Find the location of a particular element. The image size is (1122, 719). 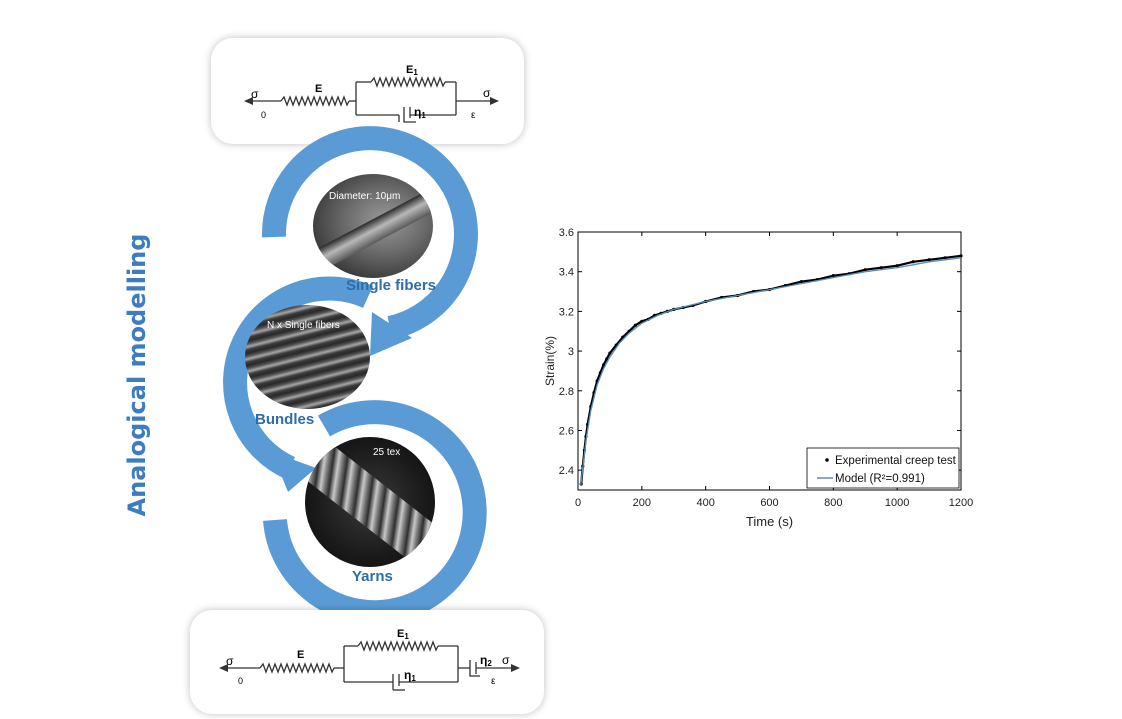

sigma-right-label: σ is located at coordinates (506, 660).